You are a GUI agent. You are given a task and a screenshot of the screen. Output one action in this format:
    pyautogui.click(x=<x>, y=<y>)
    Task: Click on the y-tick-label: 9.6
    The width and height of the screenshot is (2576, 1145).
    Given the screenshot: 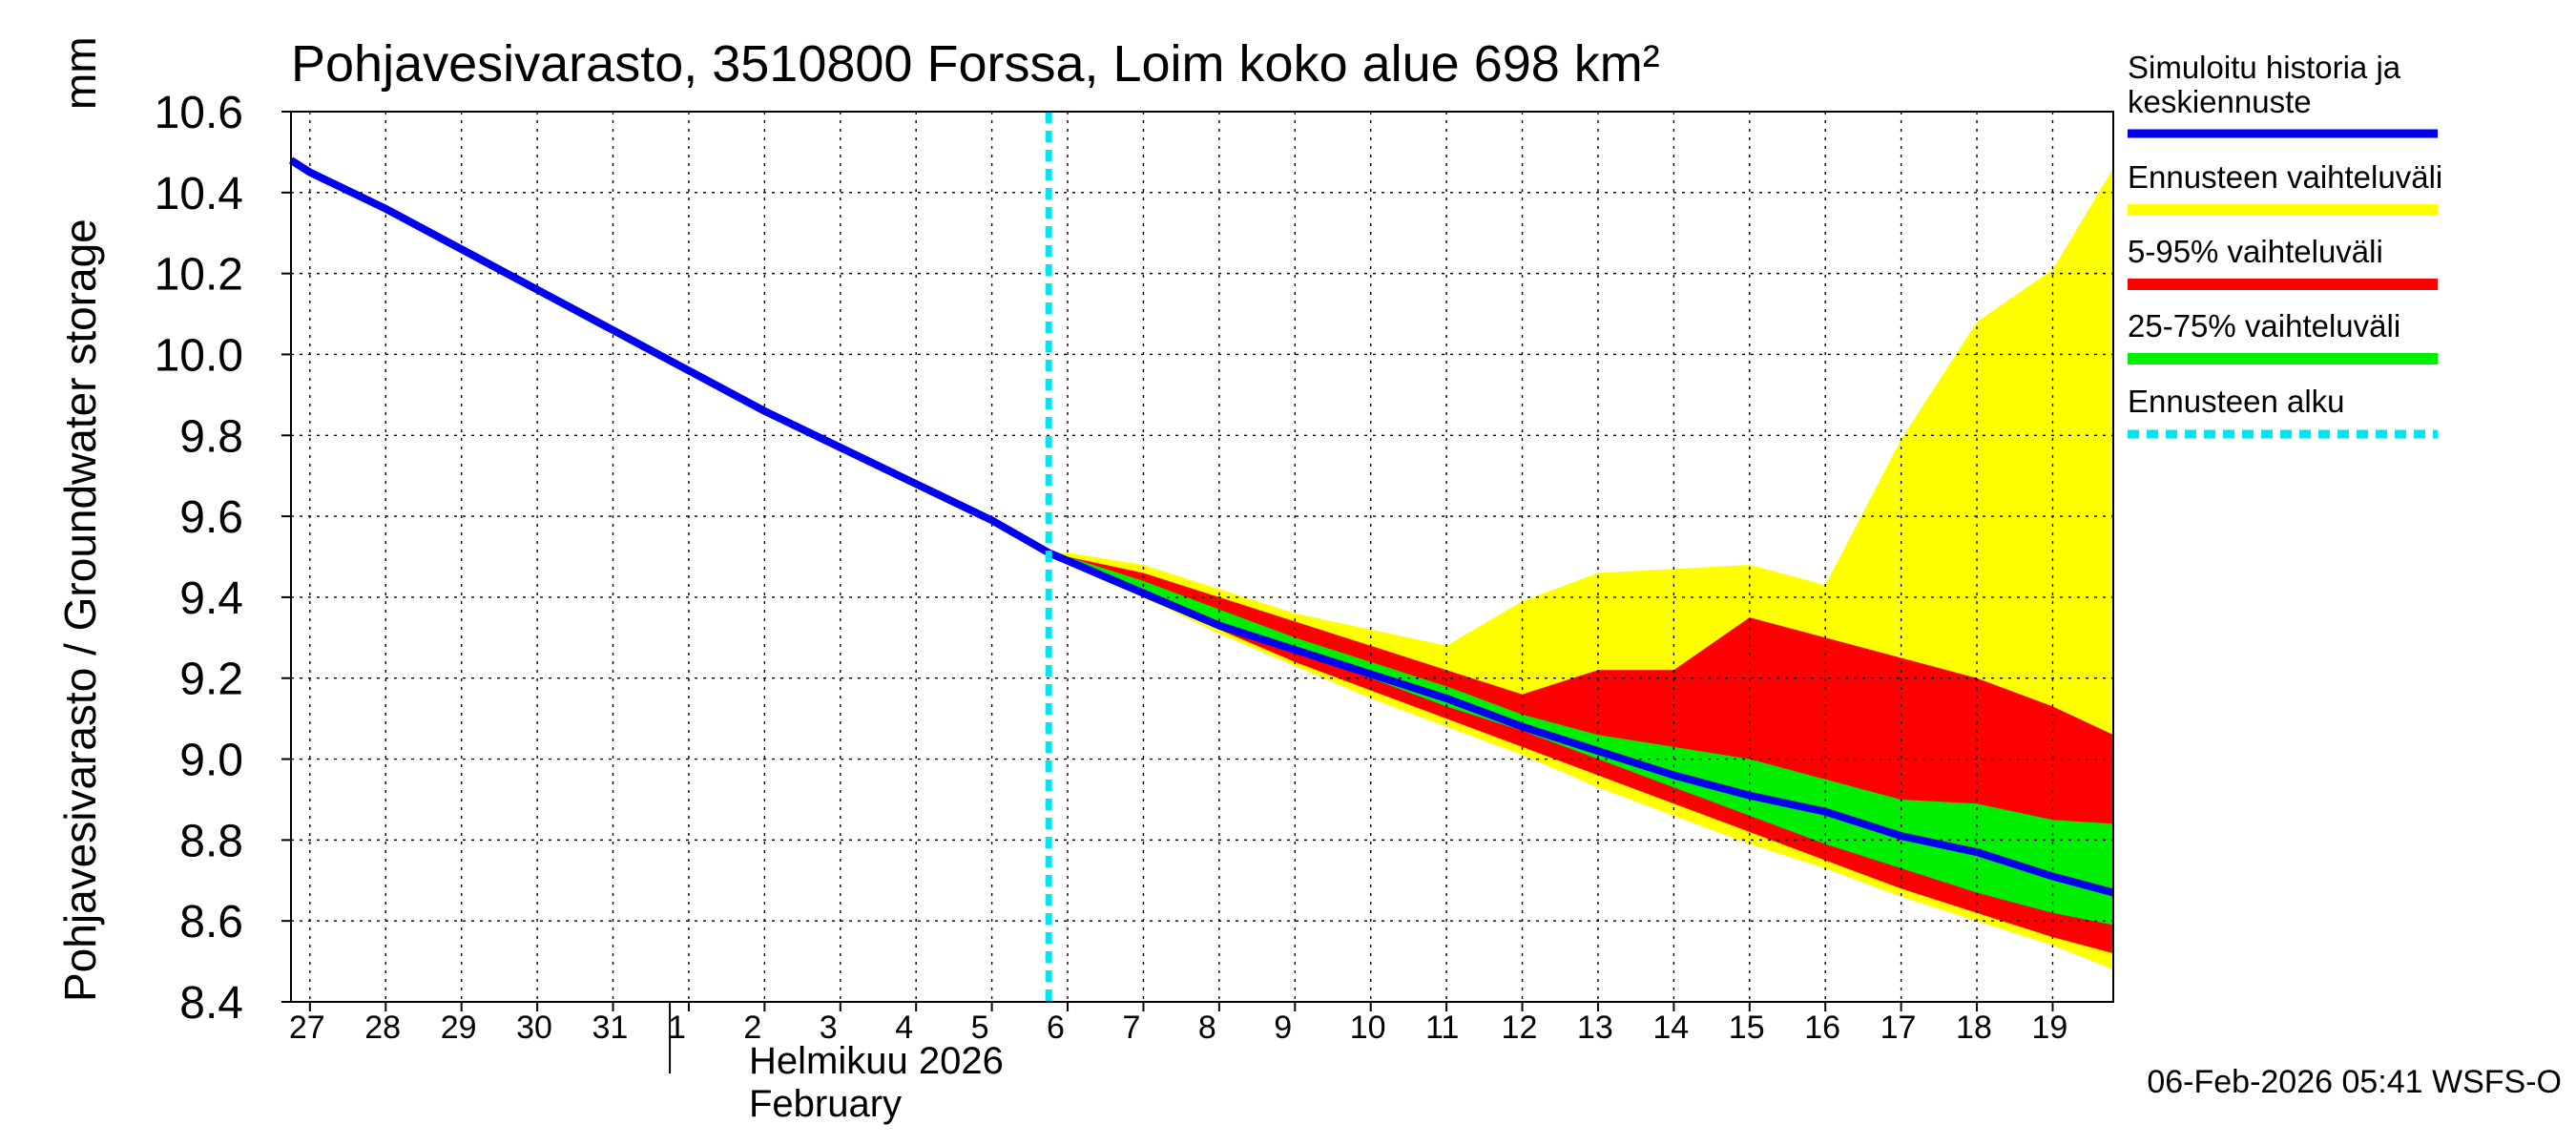 What is the action you would take?
    pyautogui.click(x=211, y=518)
    